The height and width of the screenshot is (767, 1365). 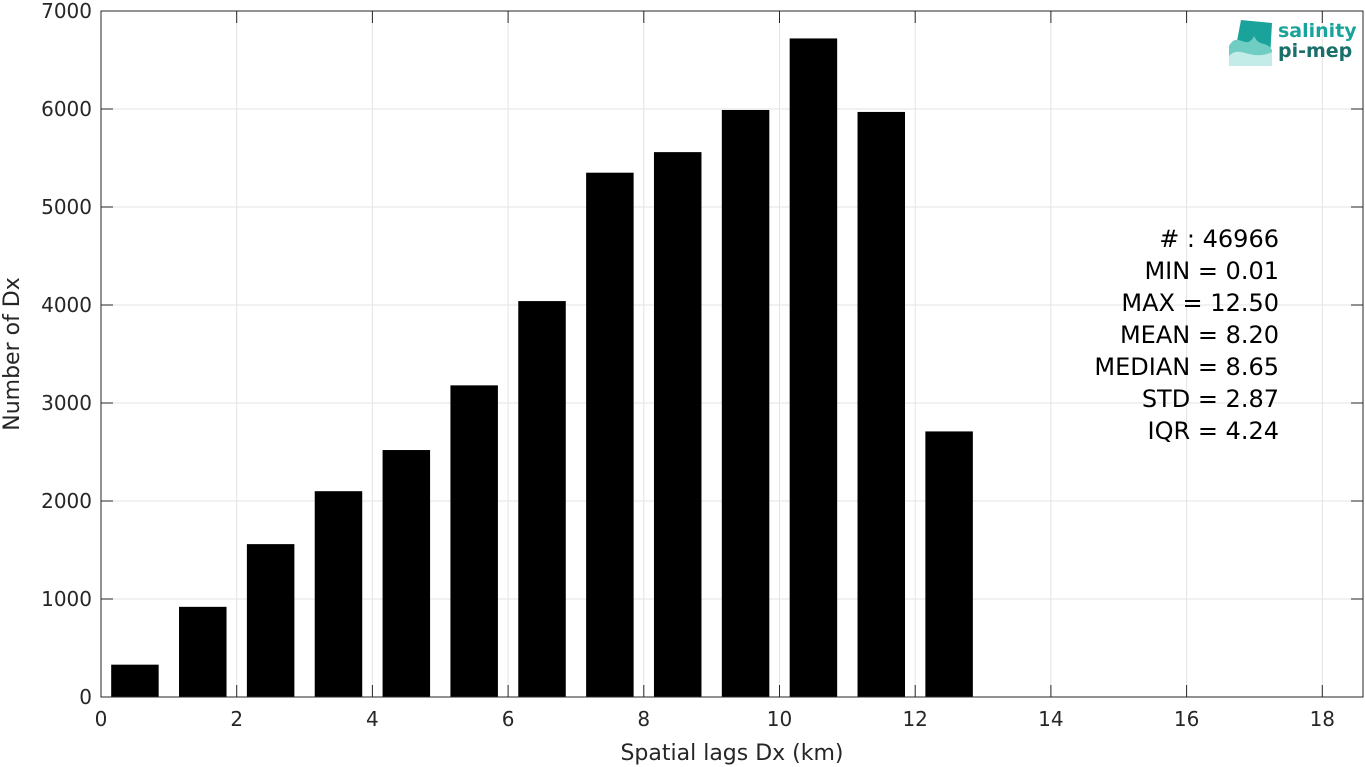 I want to click on y-axis-title: Number of Dx, so click(x=12, y=354).